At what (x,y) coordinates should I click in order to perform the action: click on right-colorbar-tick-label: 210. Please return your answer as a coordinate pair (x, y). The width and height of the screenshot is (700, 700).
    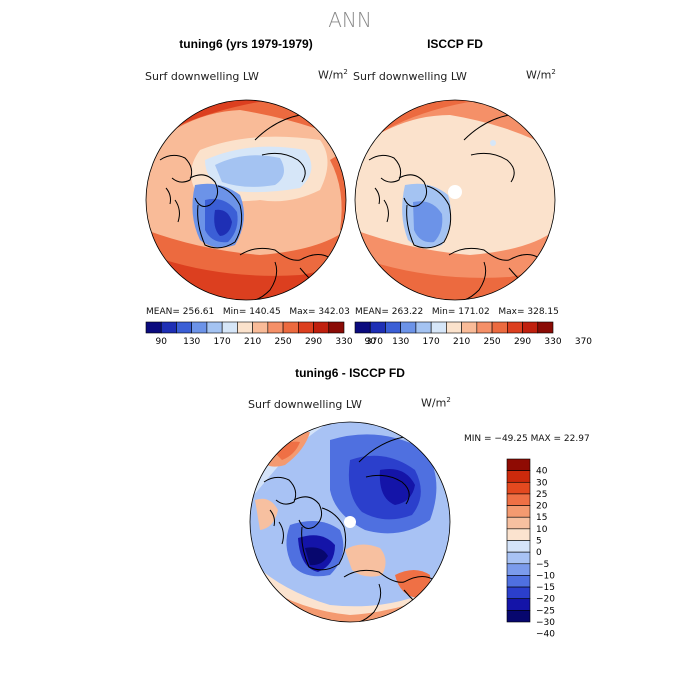
    Looking at the image, I should click on (461, 342).